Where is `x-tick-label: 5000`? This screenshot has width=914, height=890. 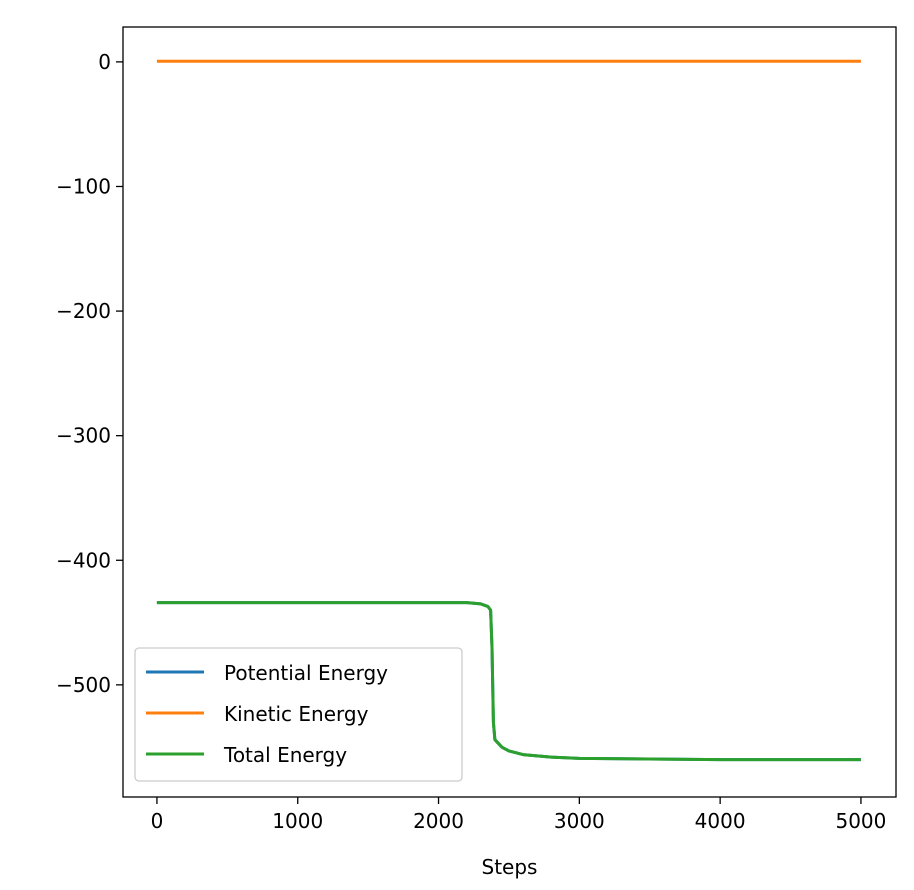 x-tick-label: 5000 is located at coordinates (860, 821).